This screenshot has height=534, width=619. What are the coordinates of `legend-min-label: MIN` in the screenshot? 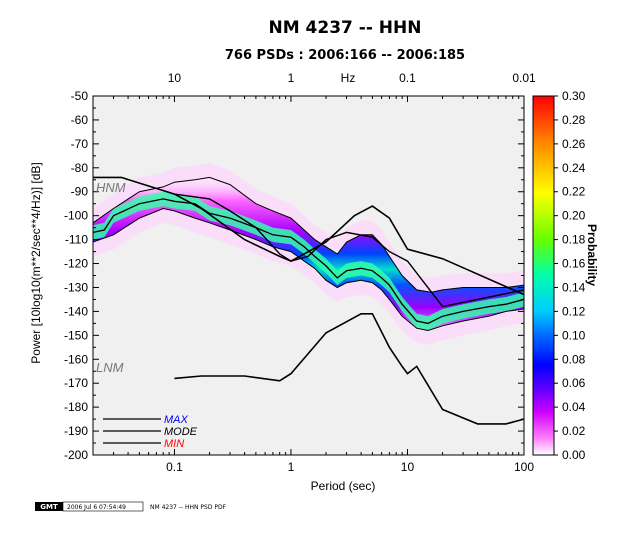 It's located at (174, 444).